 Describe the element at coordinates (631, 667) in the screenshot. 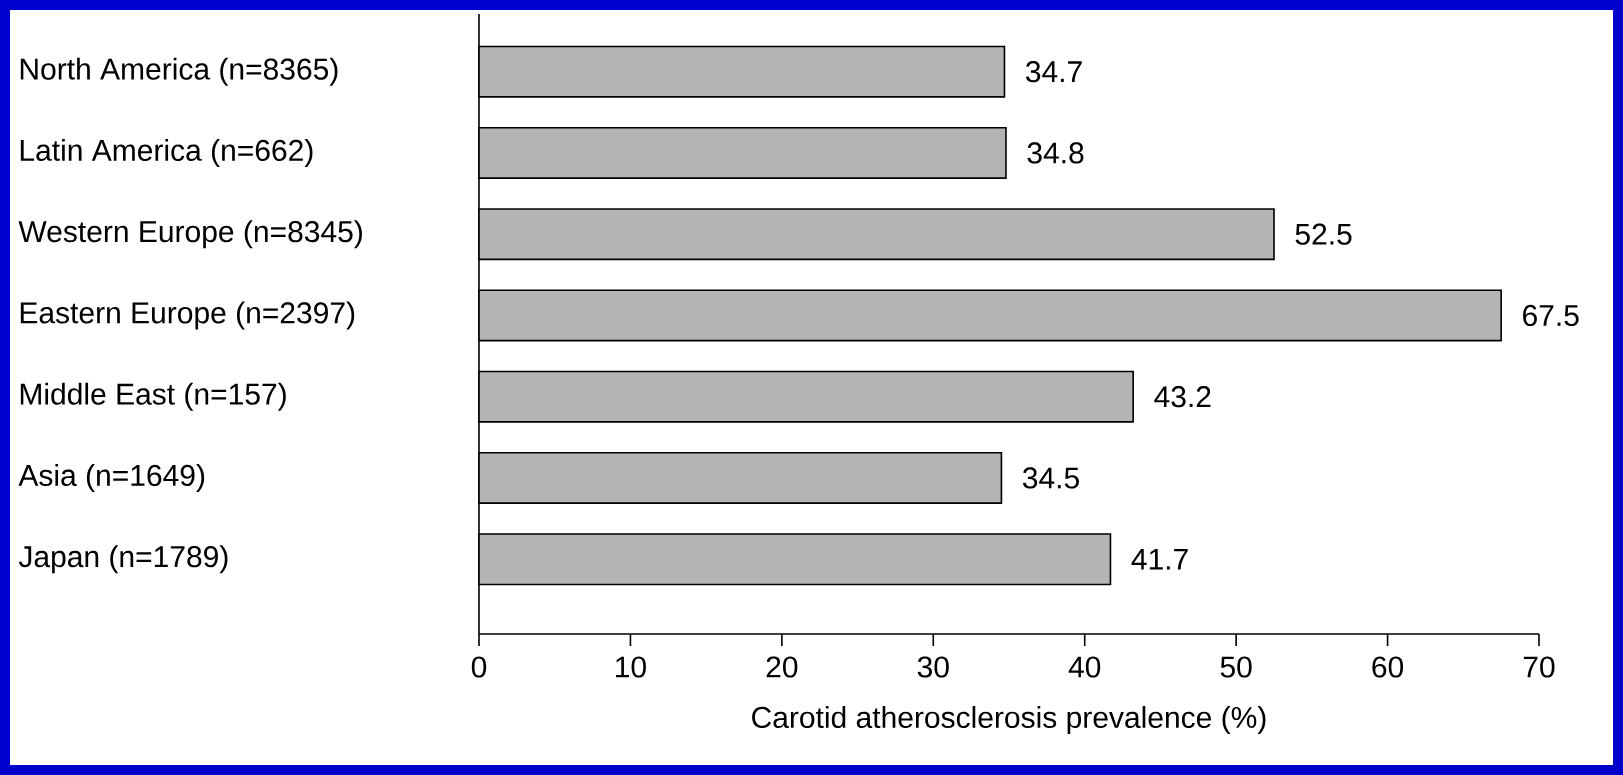

I see `x-tick-label: 10` at that location.